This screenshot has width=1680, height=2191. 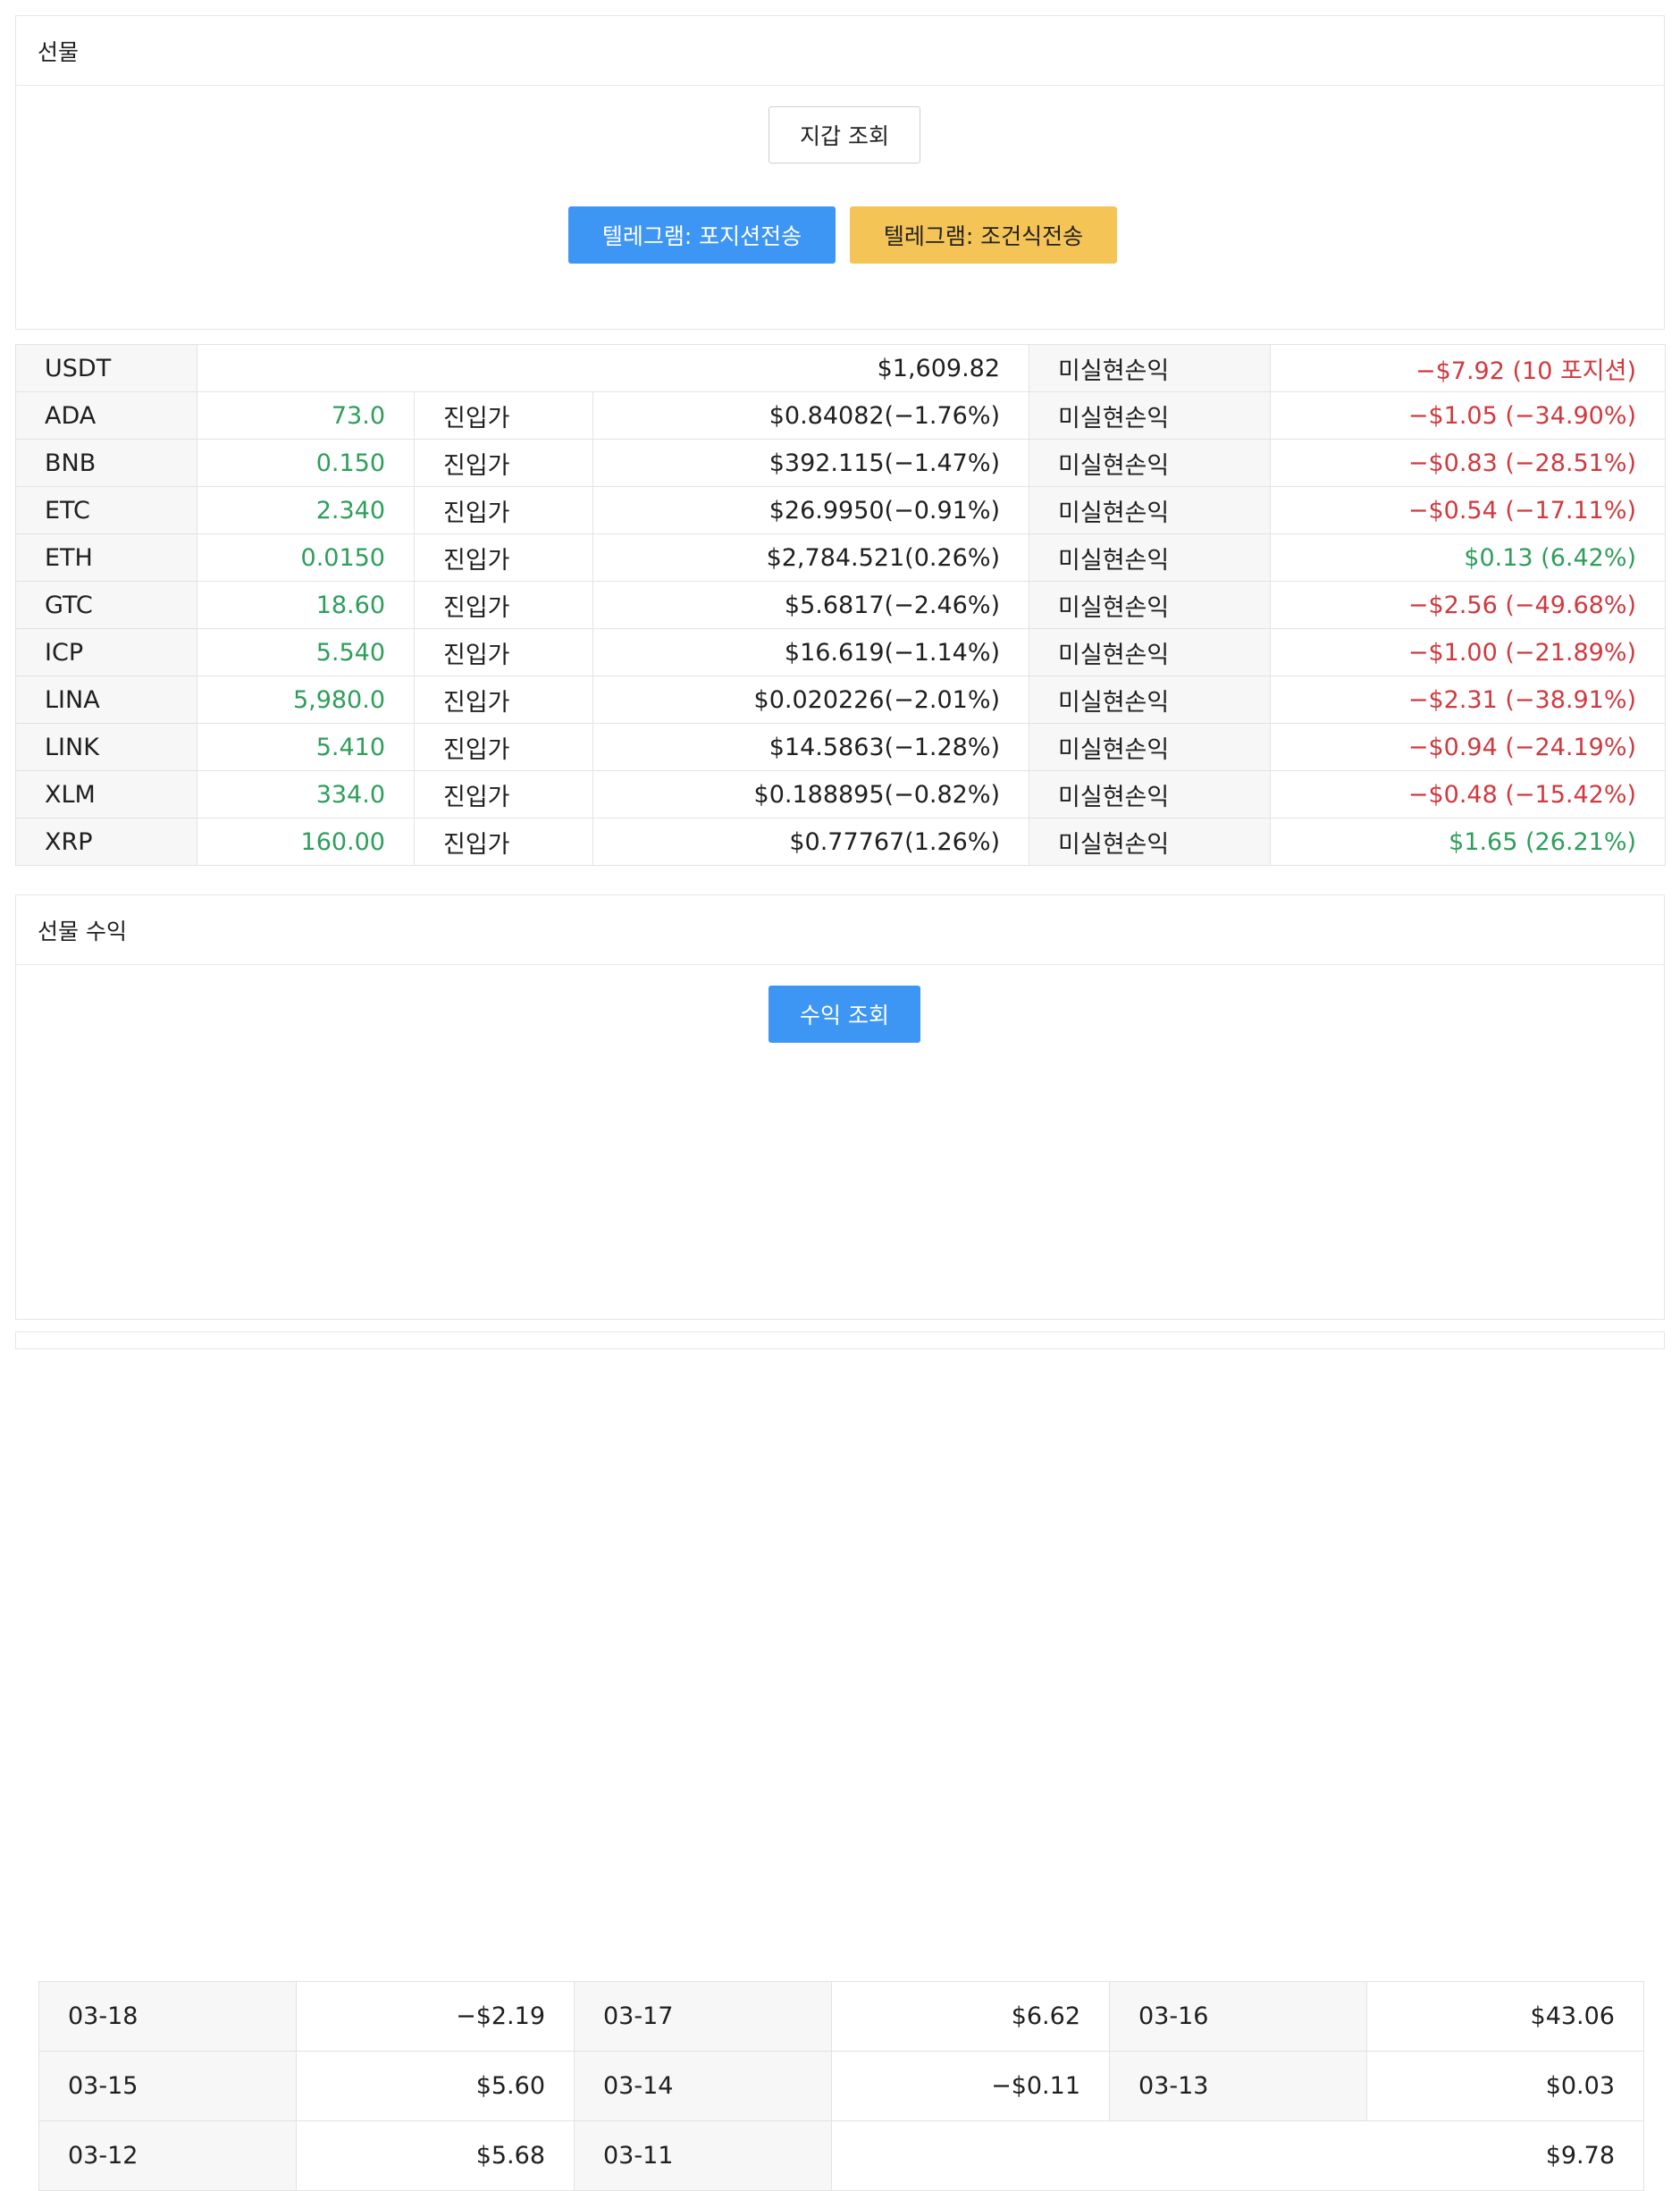 What do you see at coordinates (167, 2155) in the screenshot?
I see `profit-date: 03-12` at bounding box center [167, 2155].